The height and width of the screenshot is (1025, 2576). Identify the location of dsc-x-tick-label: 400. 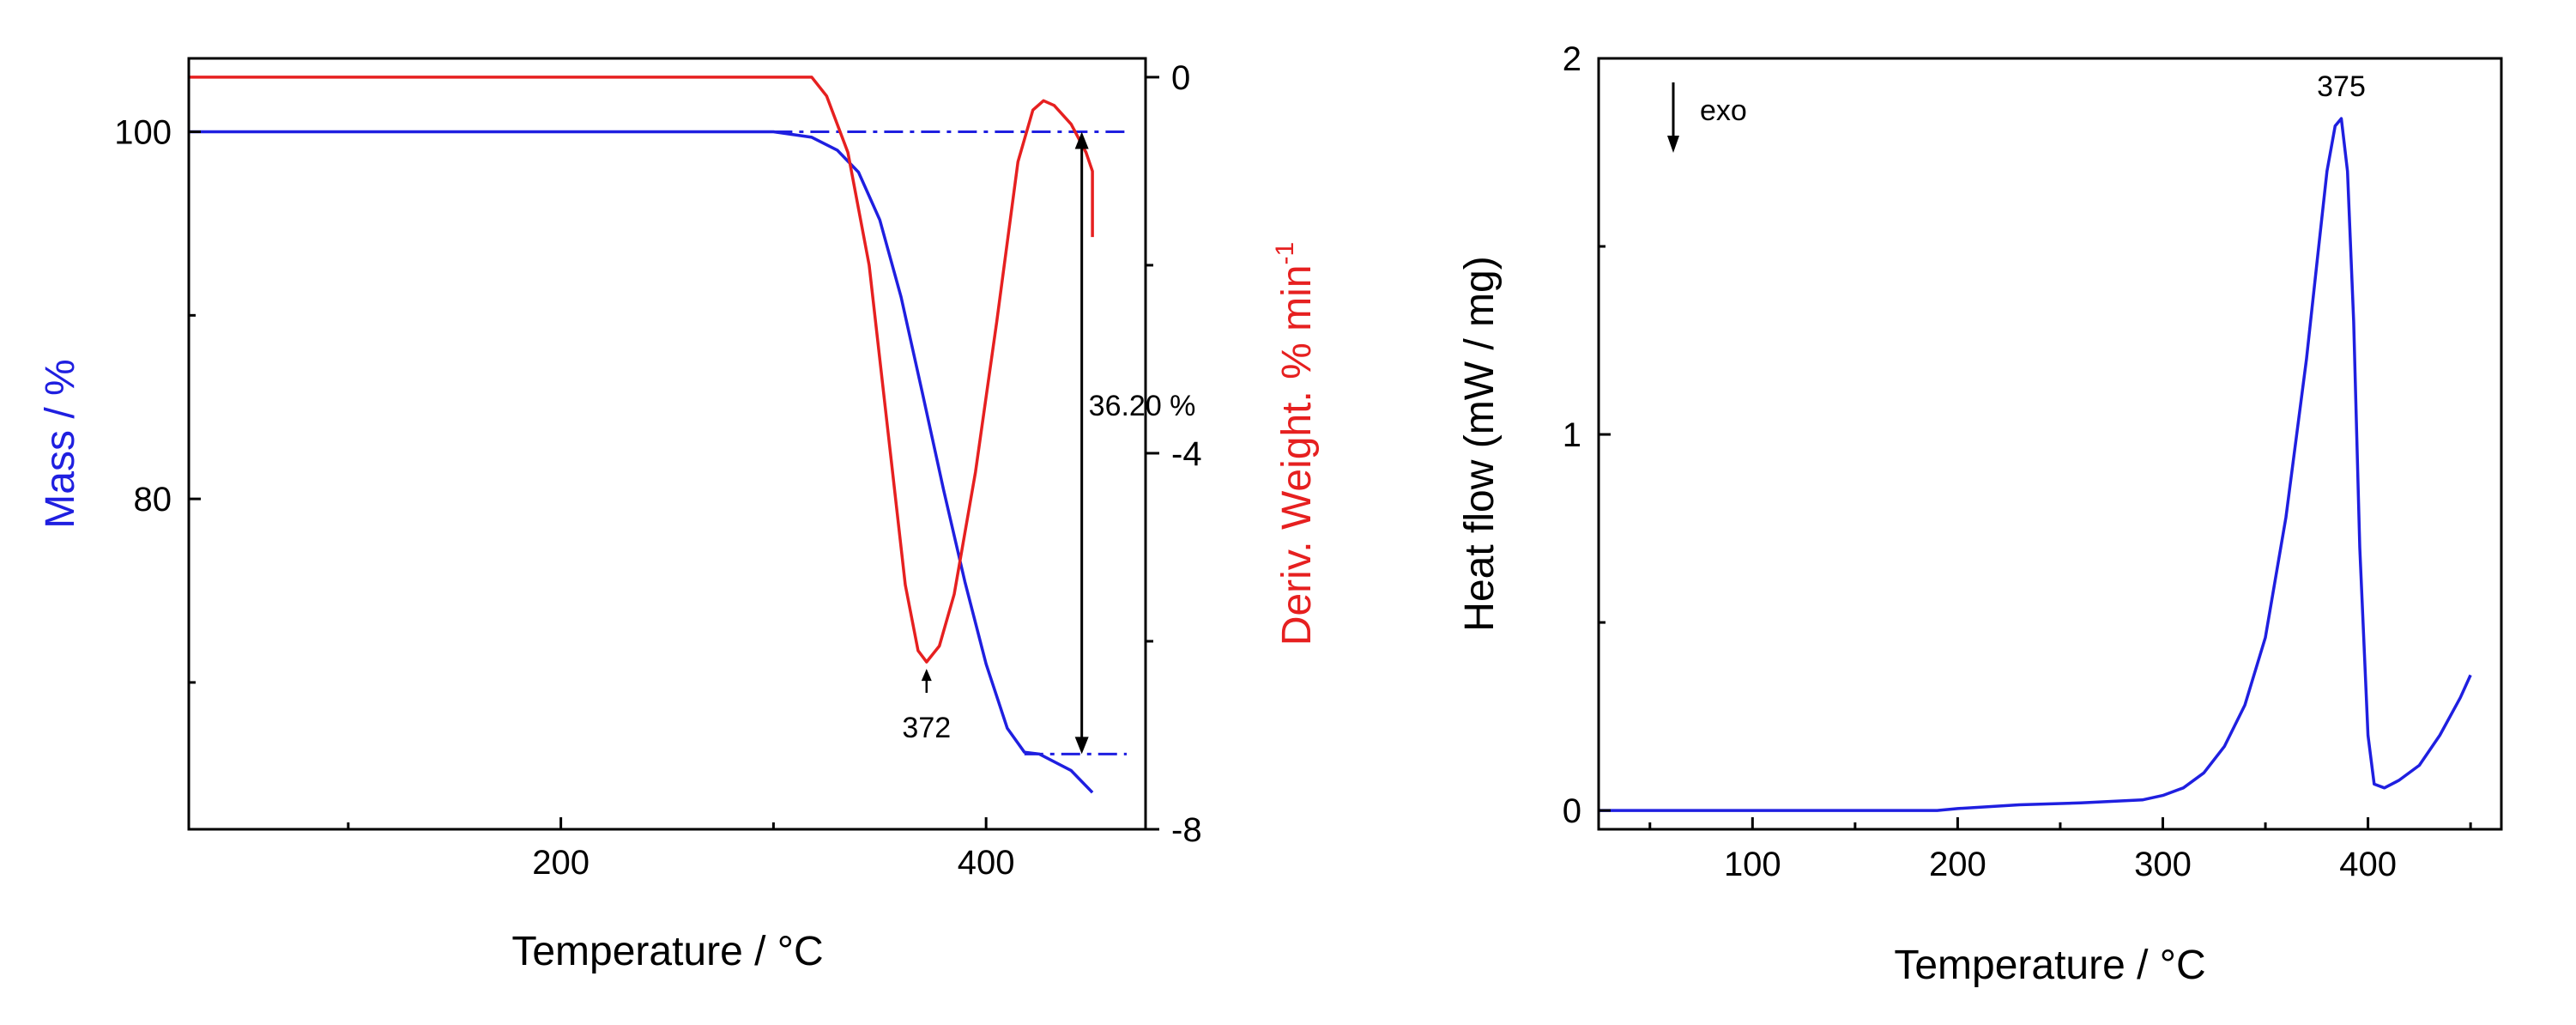
(2368, 864).